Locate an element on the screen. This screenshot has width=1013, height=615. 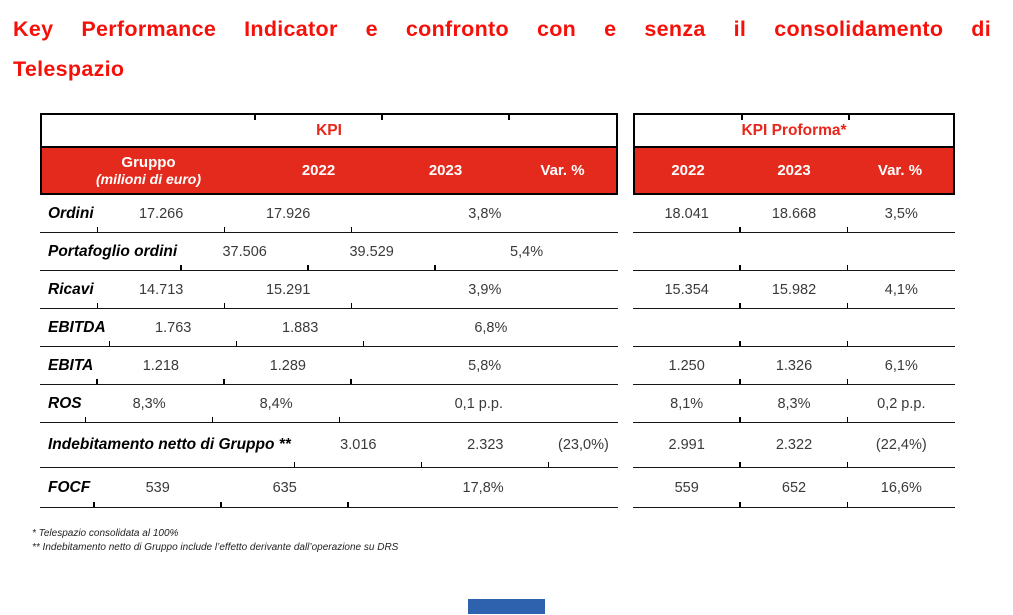
table-row-ebita: EBITA 1.218 1.289 5,8% is located at coordinates (329, 366).